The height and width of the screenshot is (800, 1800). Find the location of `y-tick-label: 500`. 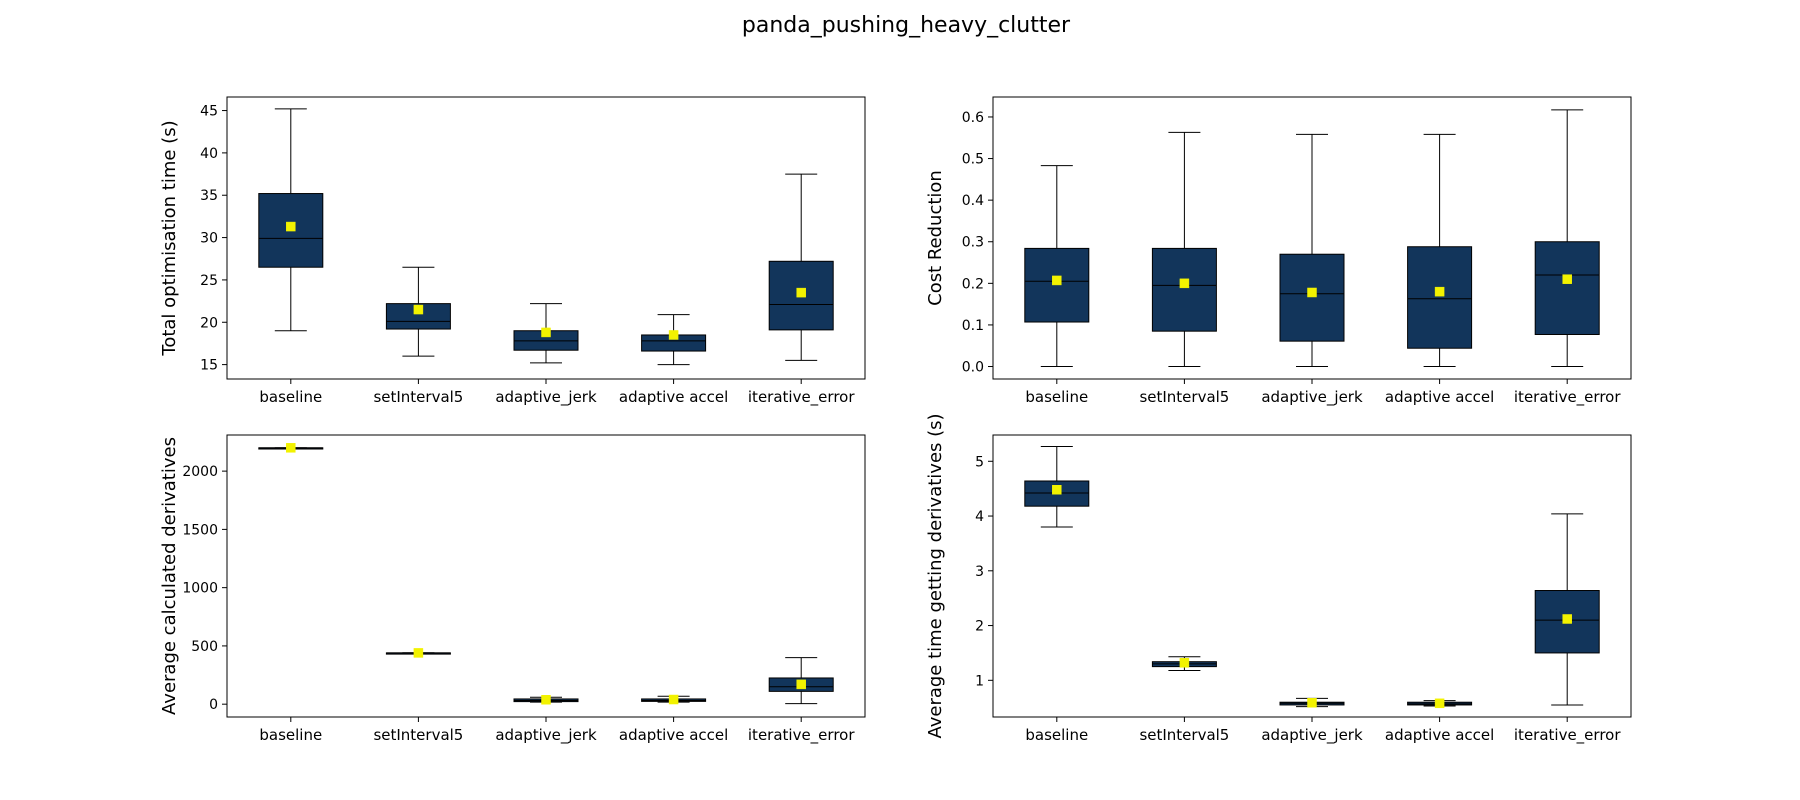

y-tick-label: 500 is located at coordinates (204, 647).